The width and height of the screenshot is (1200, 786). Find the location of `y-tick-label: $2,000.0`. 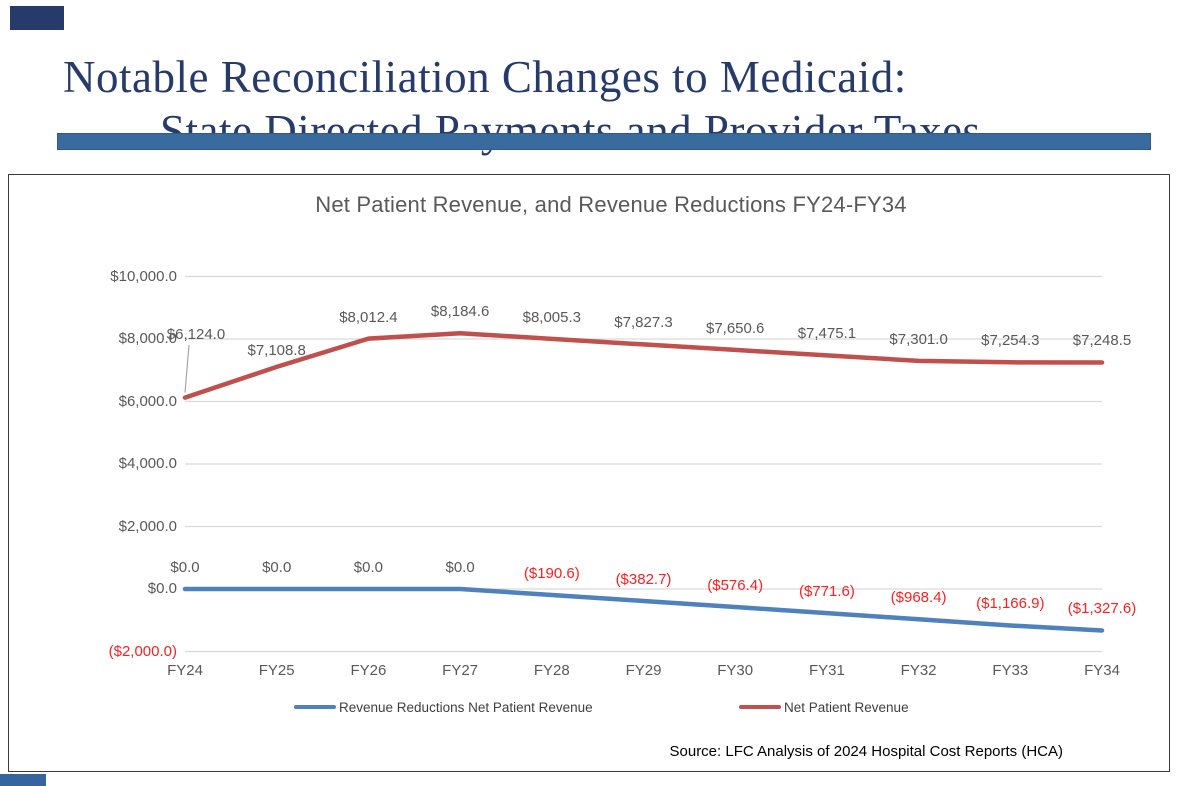

y-tick-label: $2,000.0 is located at coordinates (147, 526).